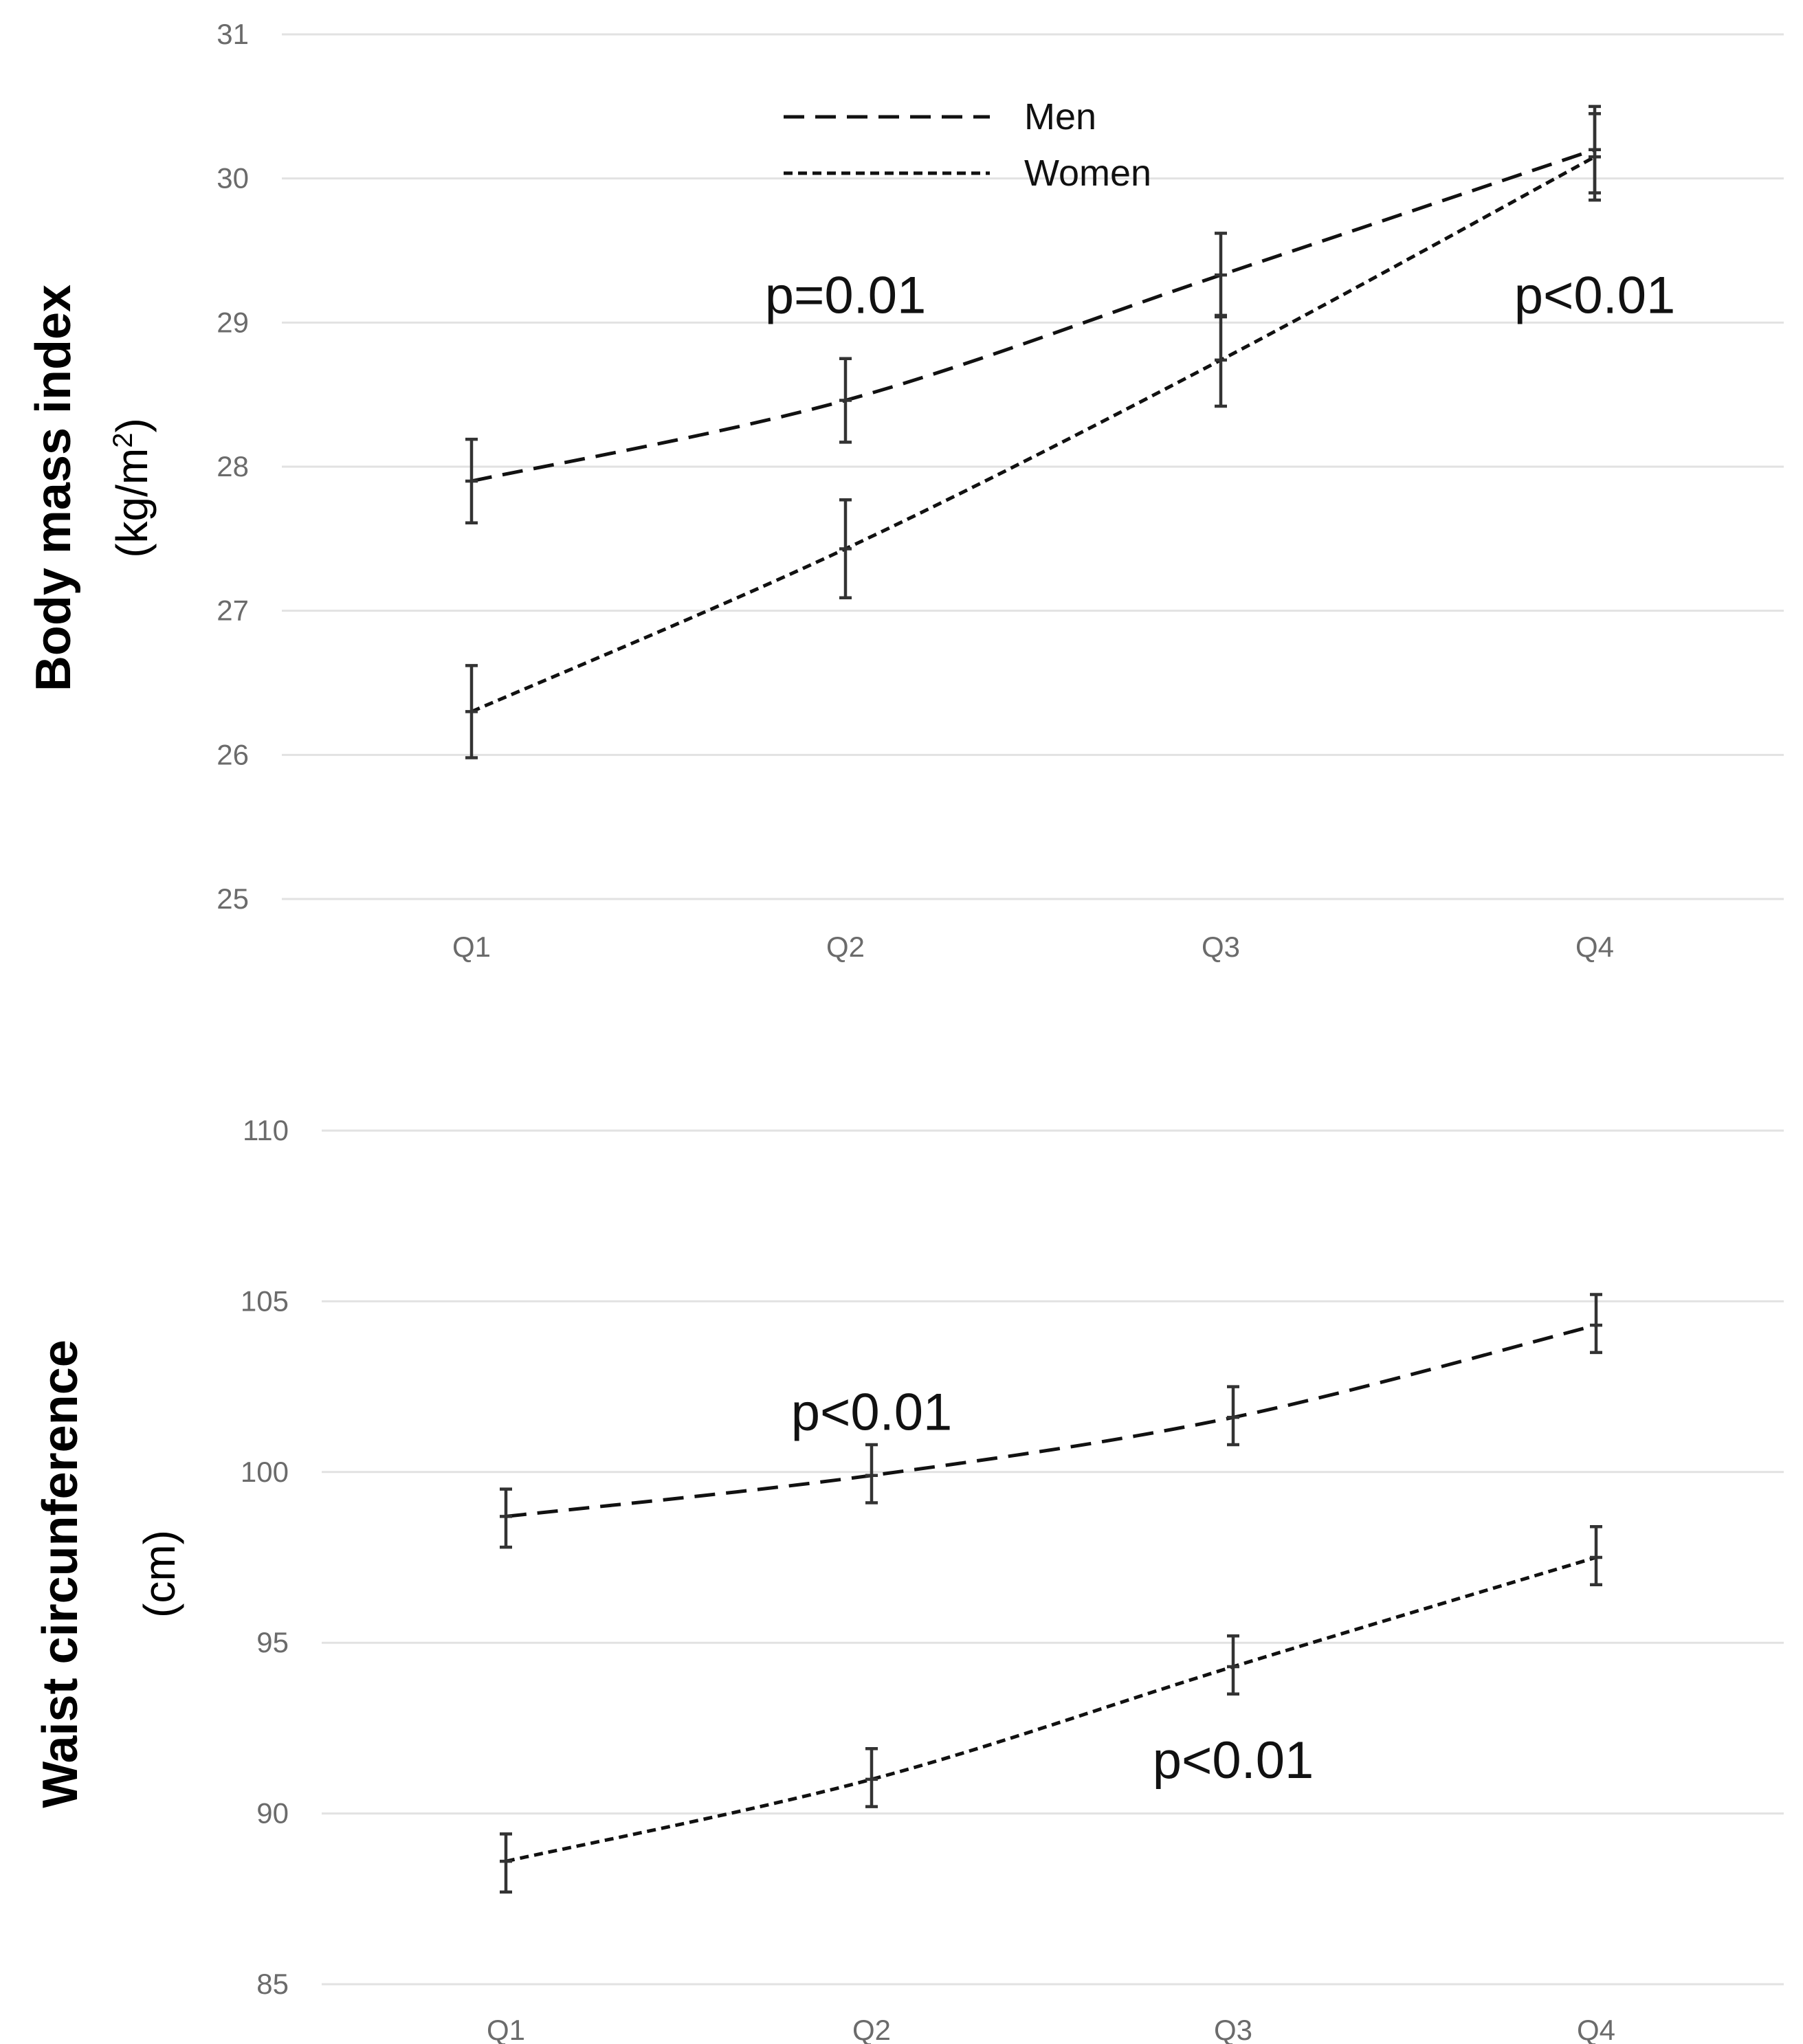  What do you see at coordinates (1060, 116) in the screenshot?
I see `legend-men-label: Men` at bounding box center [1060, 116].